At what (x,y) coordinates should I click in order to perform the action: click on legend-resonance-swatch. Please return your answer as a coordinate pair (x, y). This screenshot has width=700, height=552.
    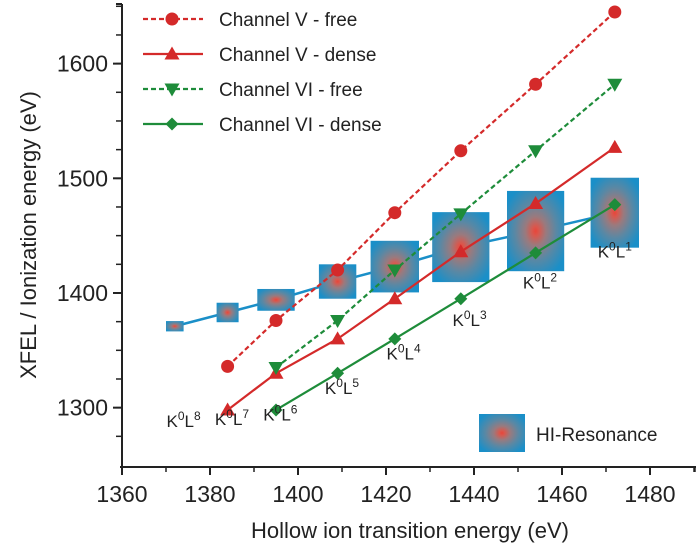
    Looking at the image, I should click on (502, 433).